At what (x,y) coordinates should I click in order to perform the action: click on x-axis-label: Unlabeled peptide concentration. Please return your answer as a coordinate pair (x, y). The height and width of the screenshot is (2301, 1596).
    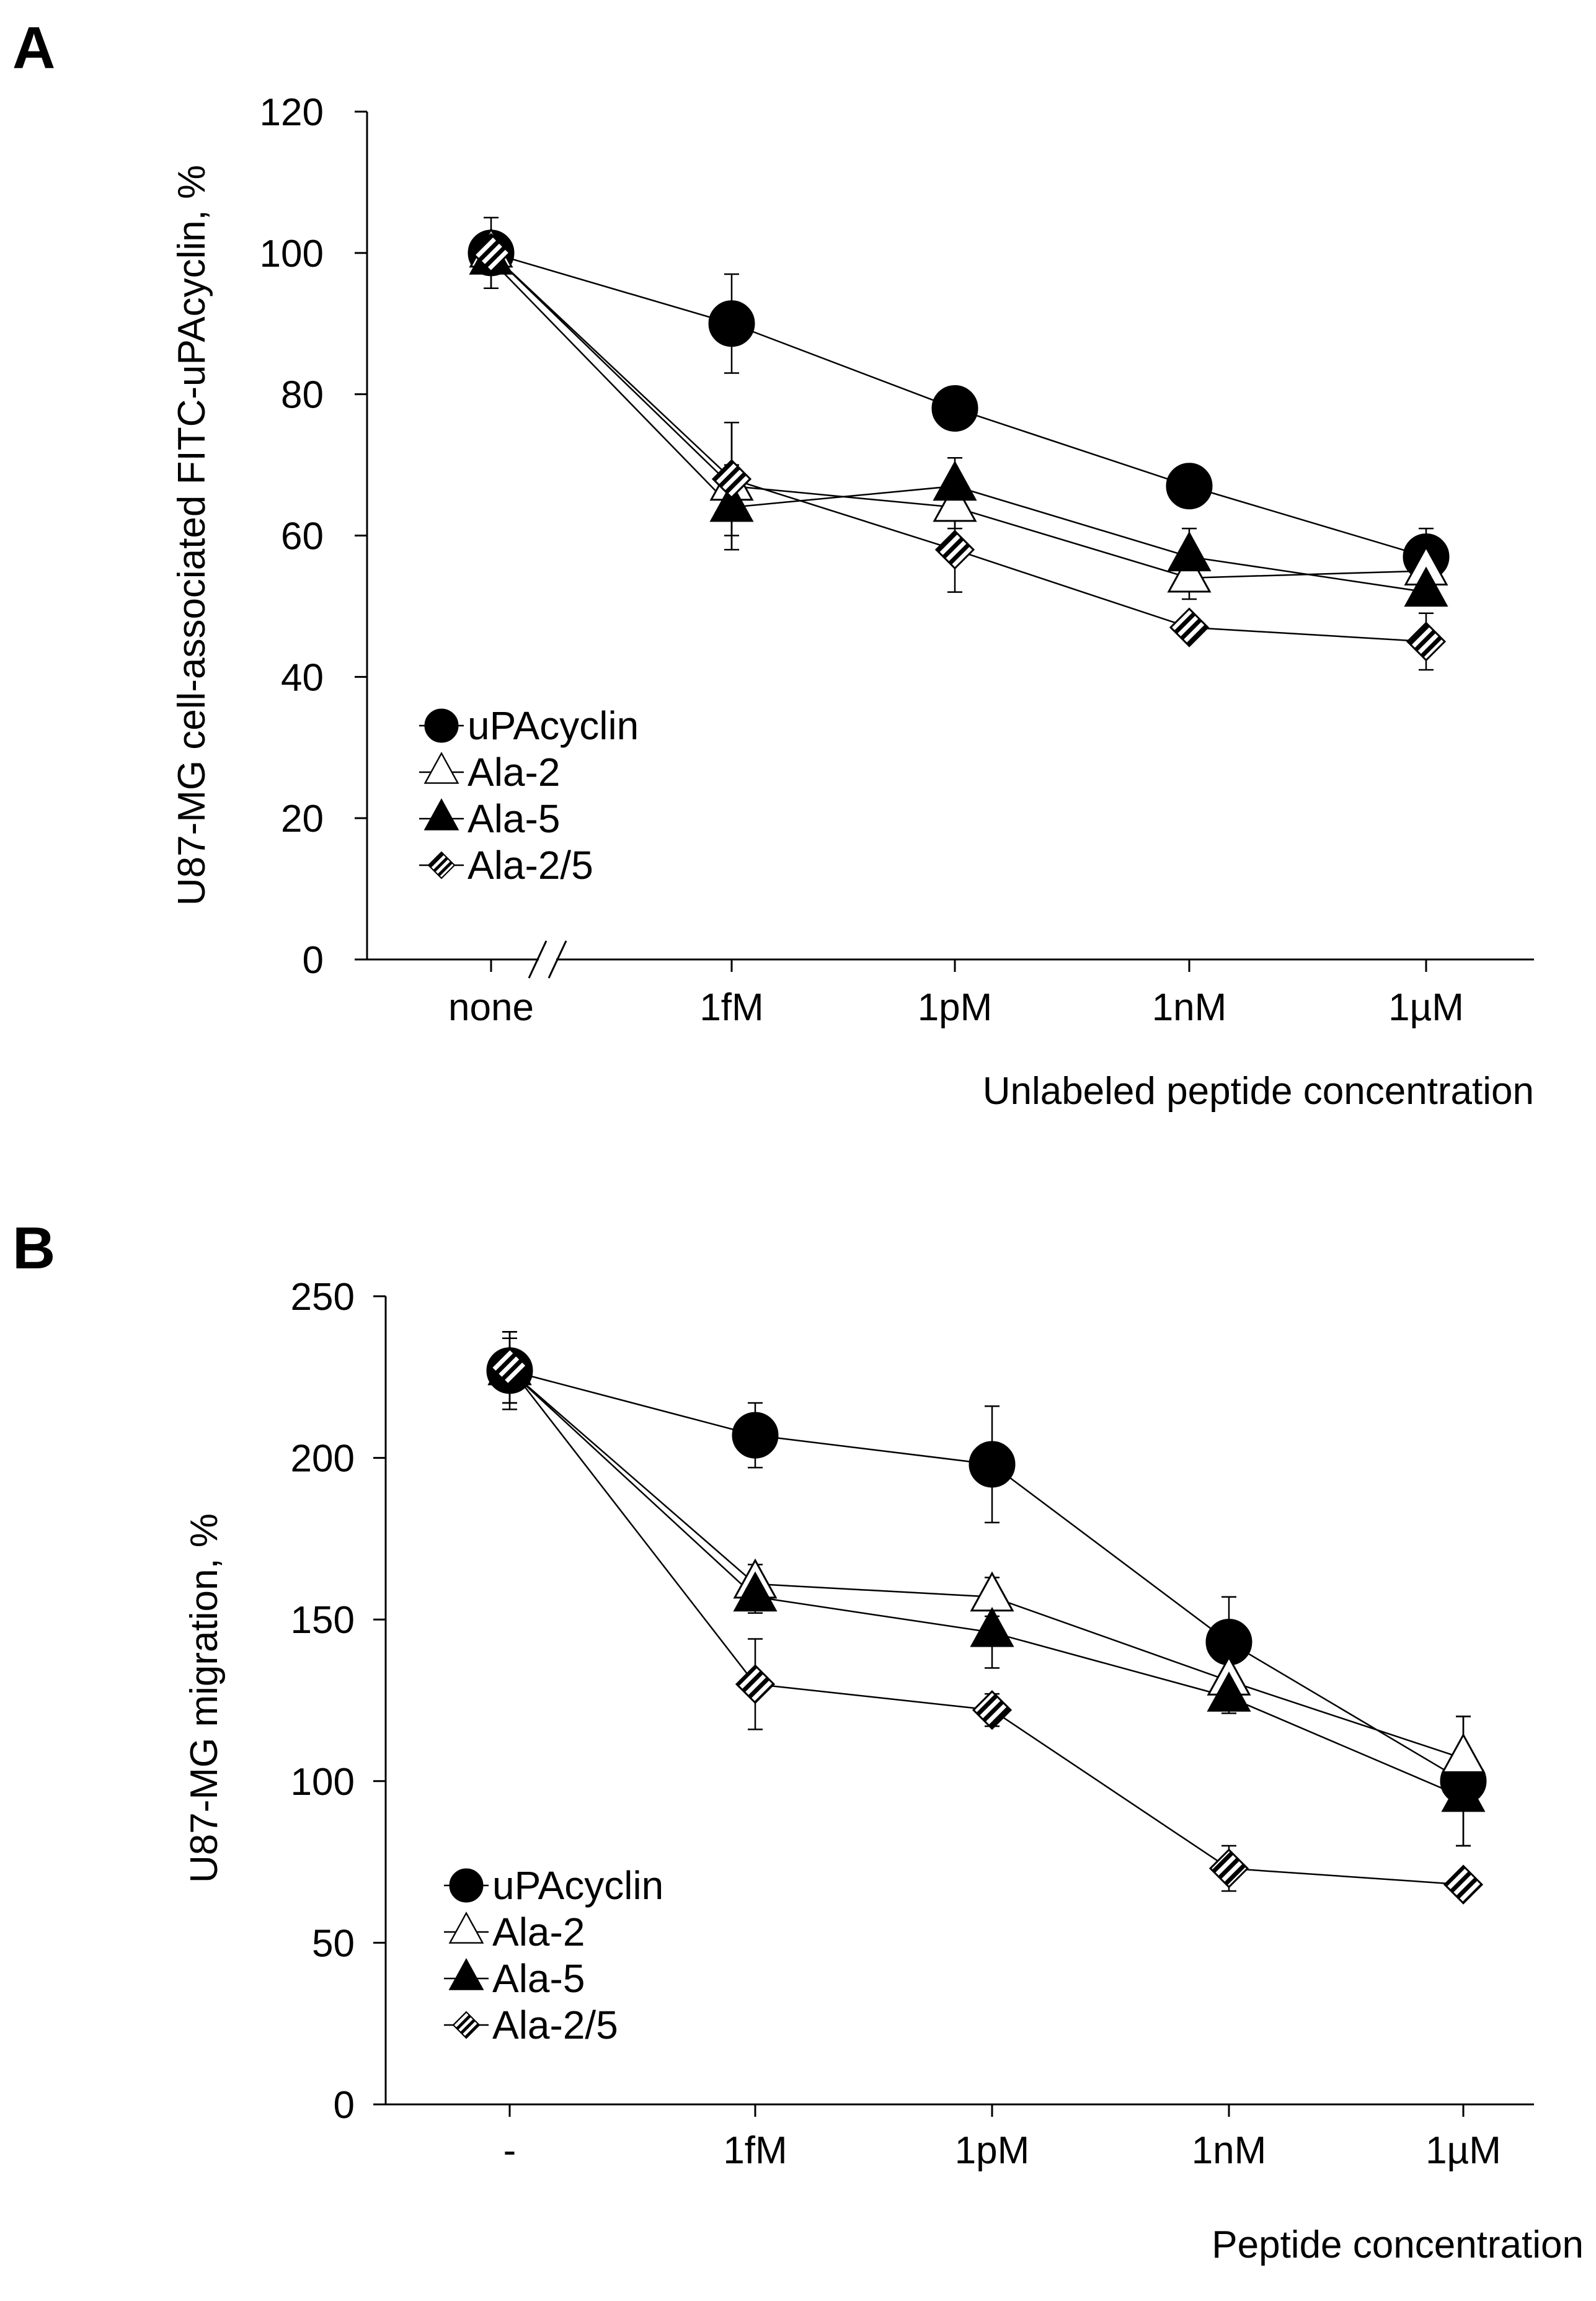
    Looking at the image, I should click on (1258, 1091).